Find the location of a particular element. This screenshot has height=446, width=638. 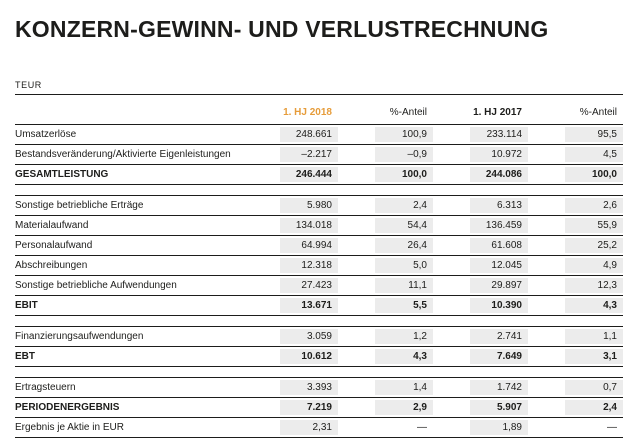

value-cell: 7.219 is located at coordinates (290, 407).